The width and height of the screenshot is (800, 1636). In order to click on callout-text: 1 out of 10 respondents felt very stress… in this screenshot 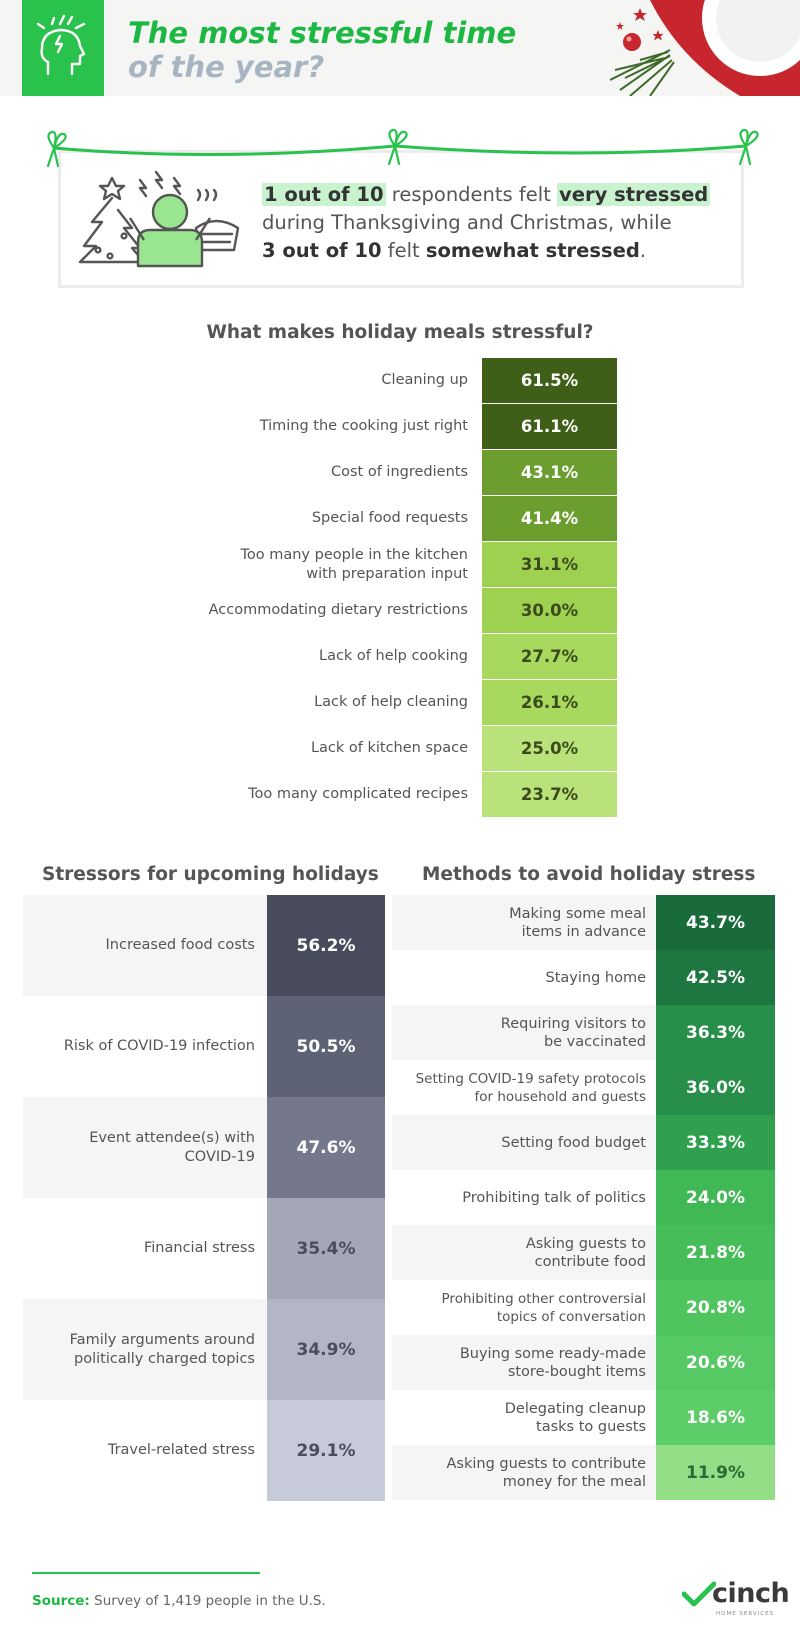, I will do `click(486, 223)`.